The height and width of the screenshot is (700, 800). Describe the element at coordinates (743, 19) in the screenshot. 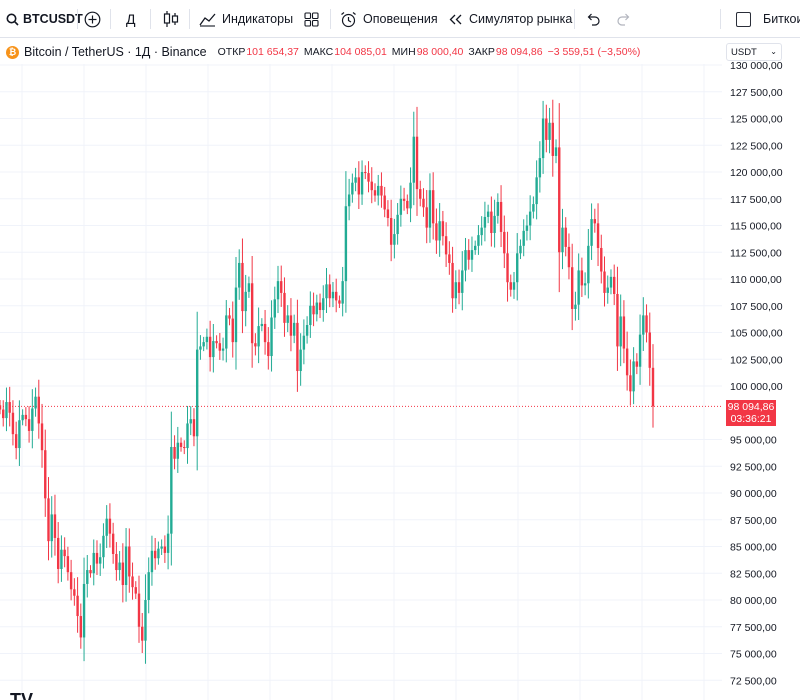

I see `checkbox-box` at that location.